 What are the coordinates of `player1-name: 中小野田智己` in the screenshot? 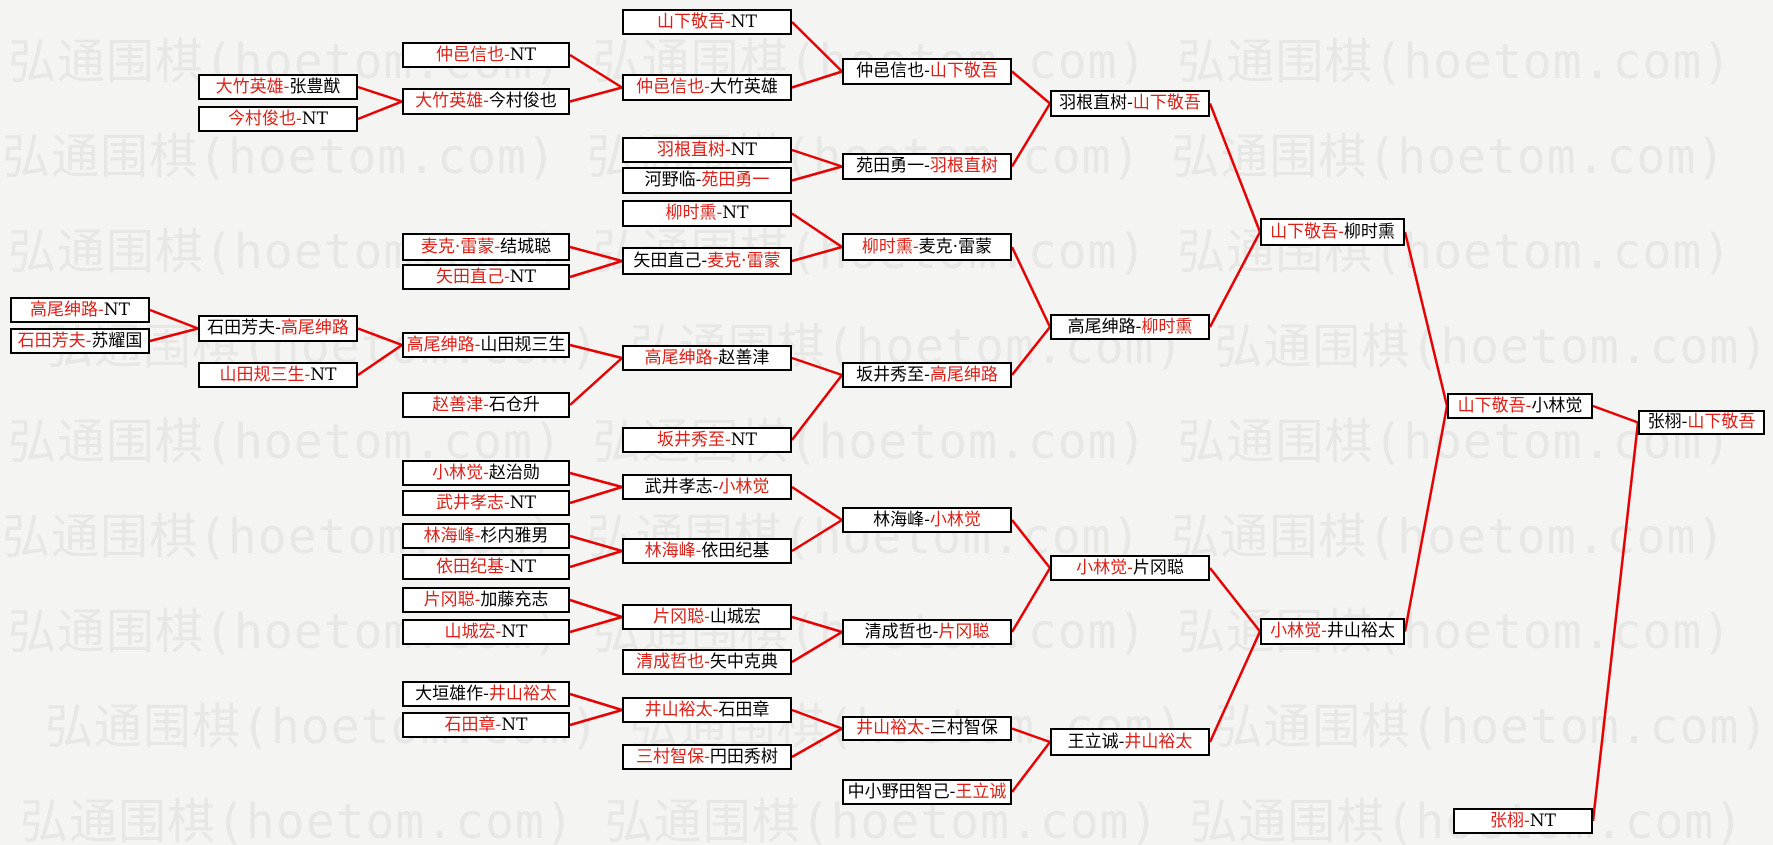 It's located at (898, 791).